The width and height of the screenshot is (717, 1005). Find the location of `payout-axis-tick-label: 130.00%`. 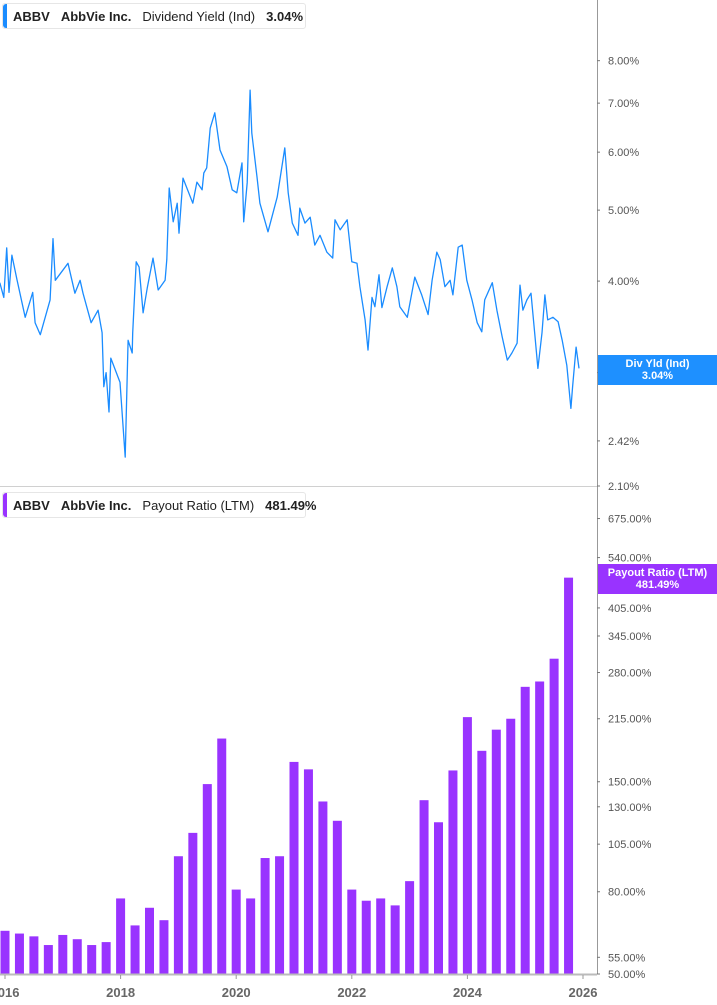

payout-axis-tick-label: 130.00% is located at coordinates (630, 808).